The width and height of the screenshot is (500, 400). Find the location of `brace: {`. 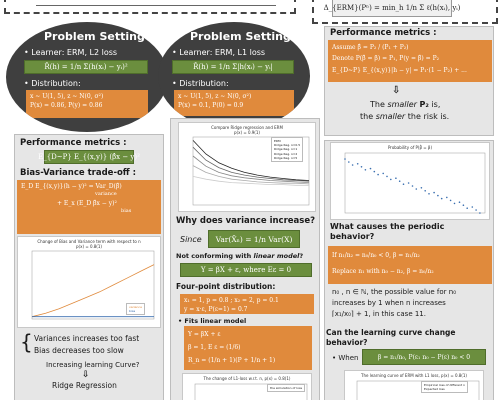

brace: { is located at coordinates (26, 342).